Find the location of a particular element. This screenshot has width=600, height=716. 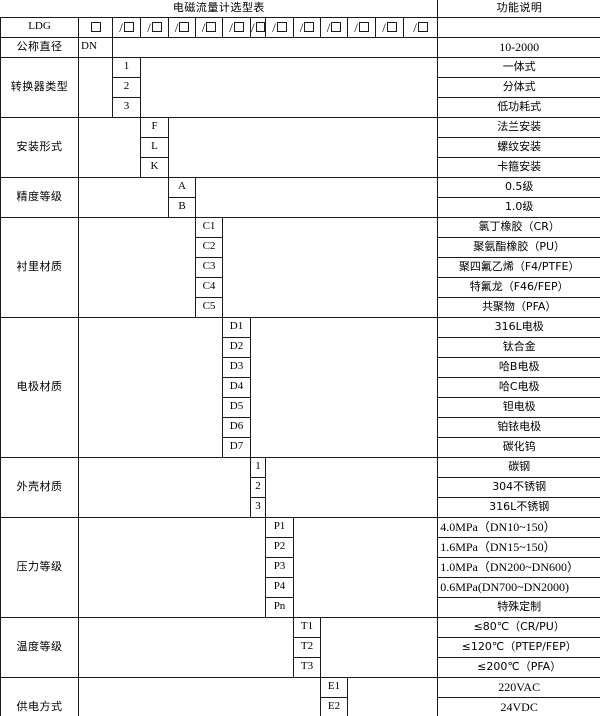

option-code: D1 is located at coordinates (236, 327).